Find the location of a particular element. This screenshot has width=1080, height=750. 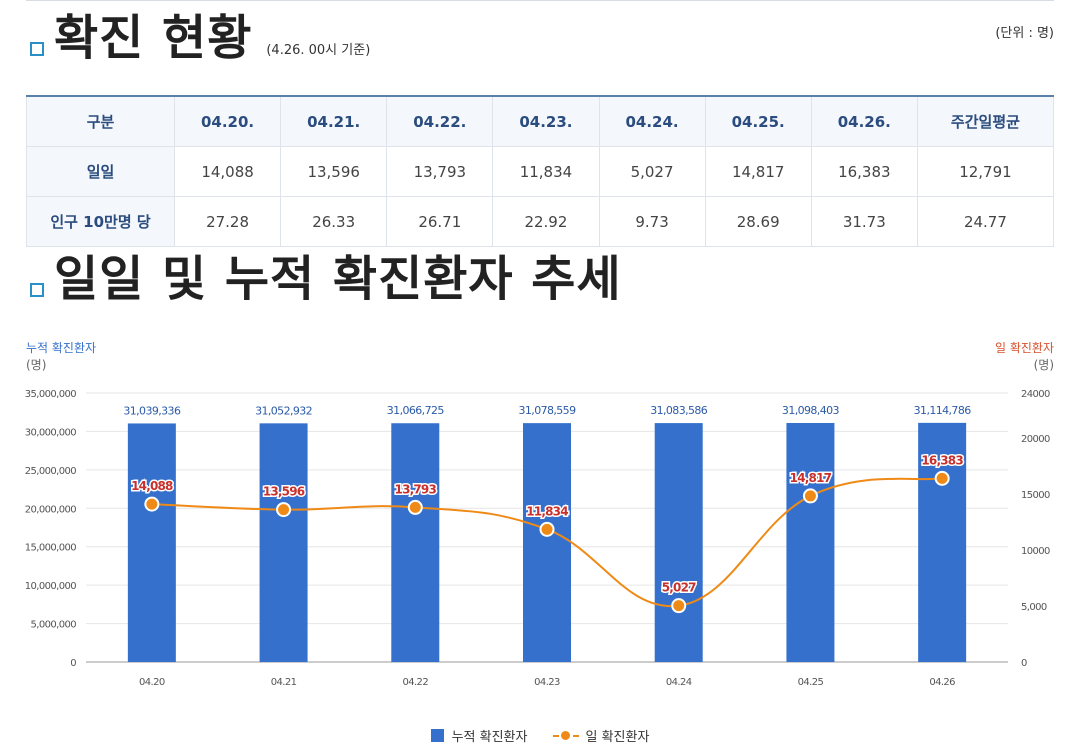

section-header-status: 확진 현황 (4.26. 00시 기준) is located at coordinates (200, 38).